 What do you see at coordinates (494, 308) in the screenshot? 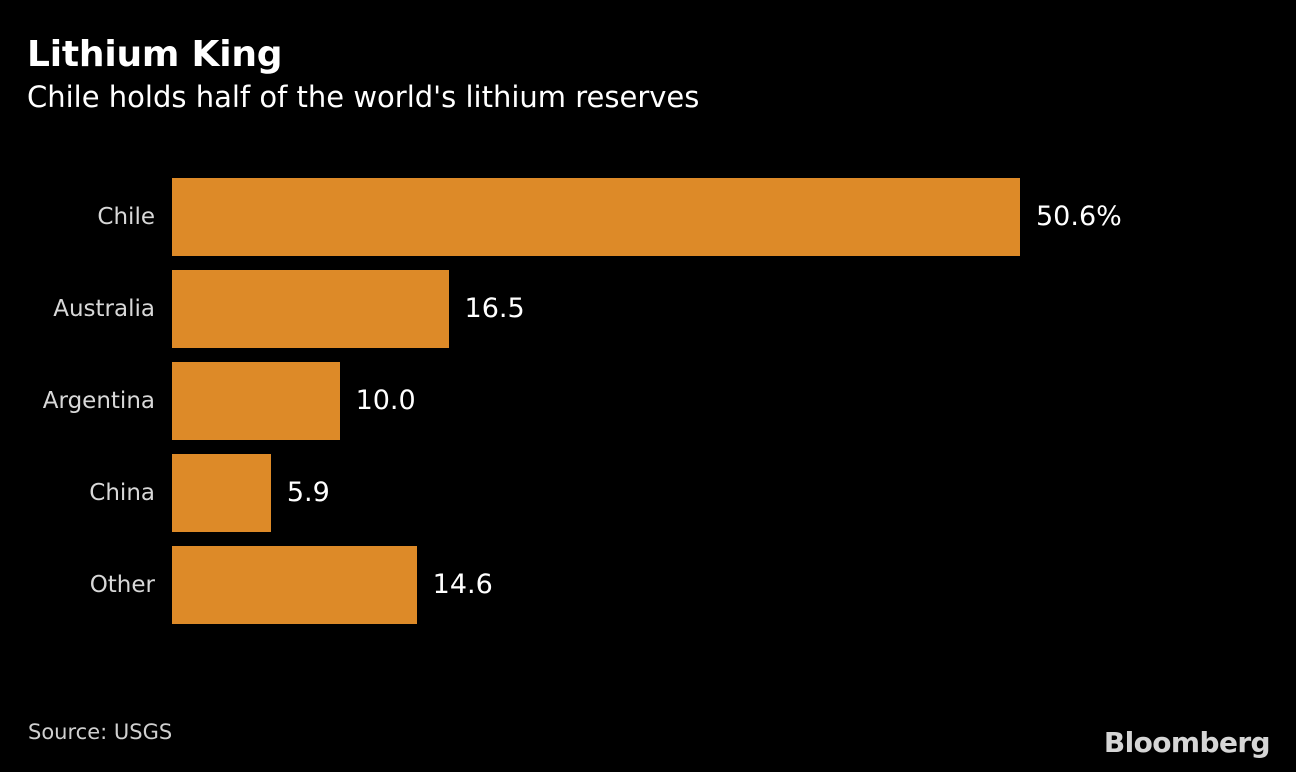
I see `bar-value-label: 16.5` at bounding box center [494, 308].